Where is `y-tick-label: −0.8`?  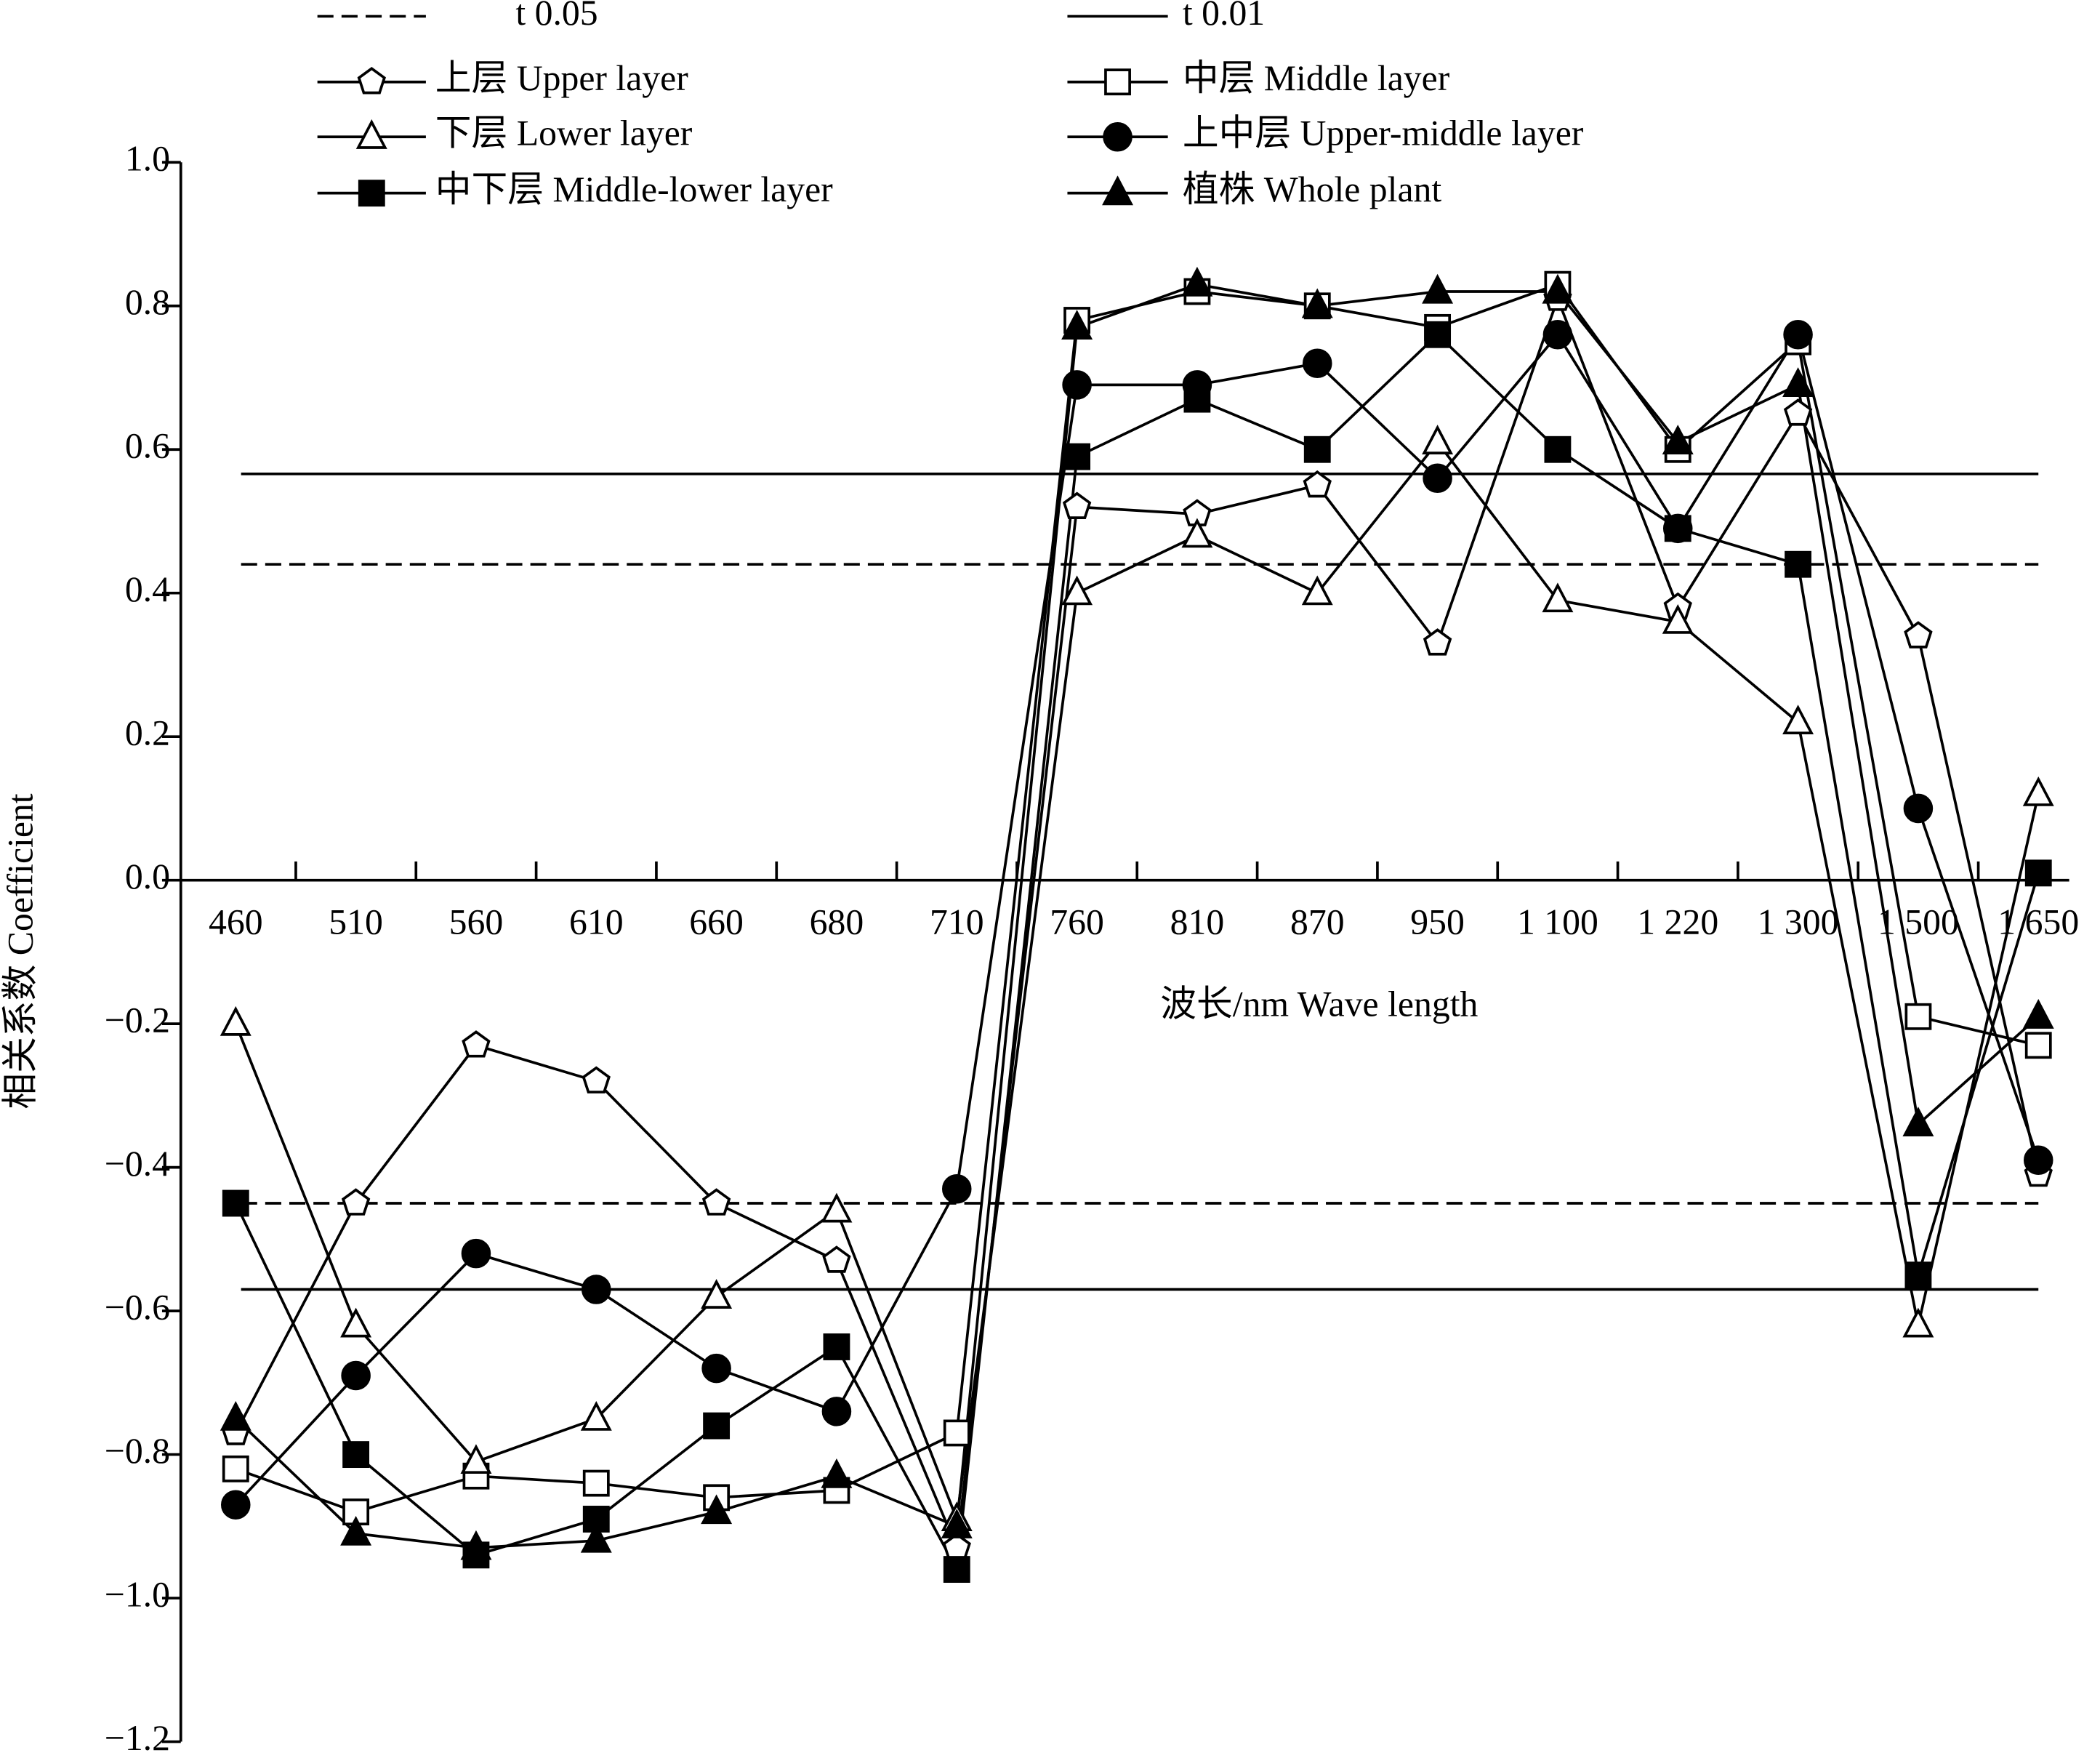
y-tick-label: −0.8 is located at coordinates (137, 1451).